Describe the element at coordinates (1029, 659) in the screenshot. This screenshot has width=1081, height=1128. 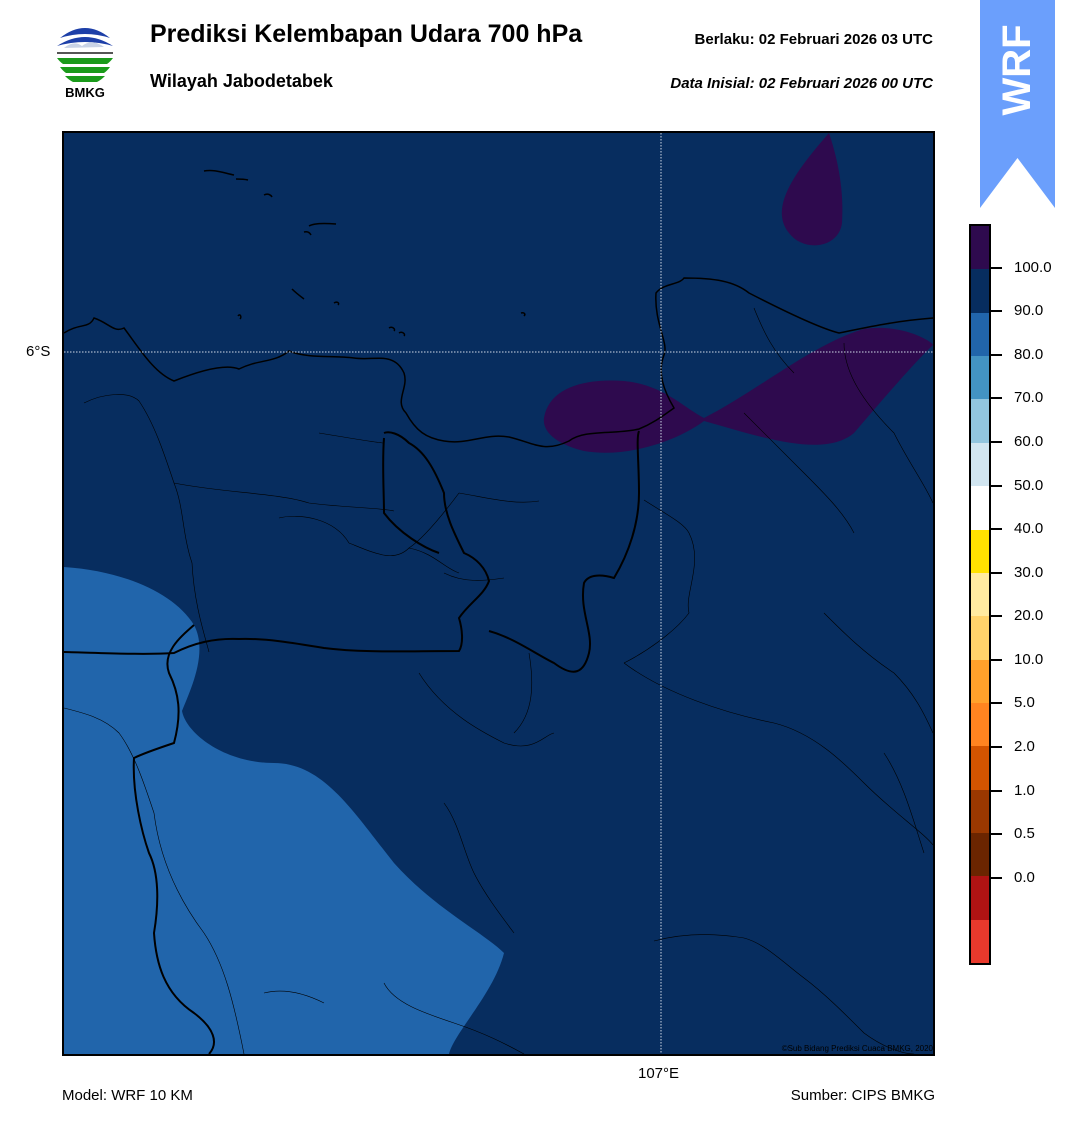
I see `colorbar-label: 10.0` at that location.